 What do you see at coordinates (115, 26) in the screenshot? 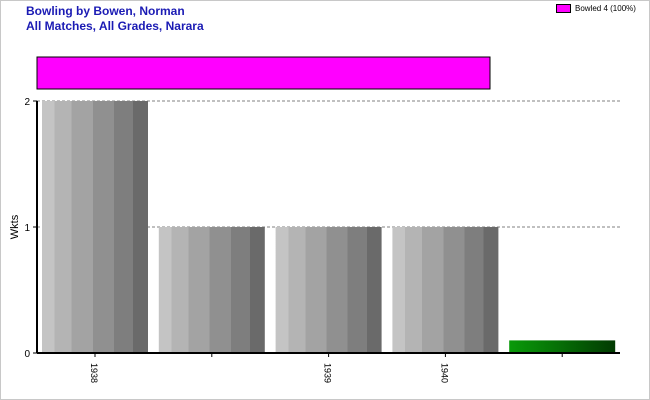
I see `chart-subtitle: All Matches, All Grades, Narara` at bounding box center [115, 26].